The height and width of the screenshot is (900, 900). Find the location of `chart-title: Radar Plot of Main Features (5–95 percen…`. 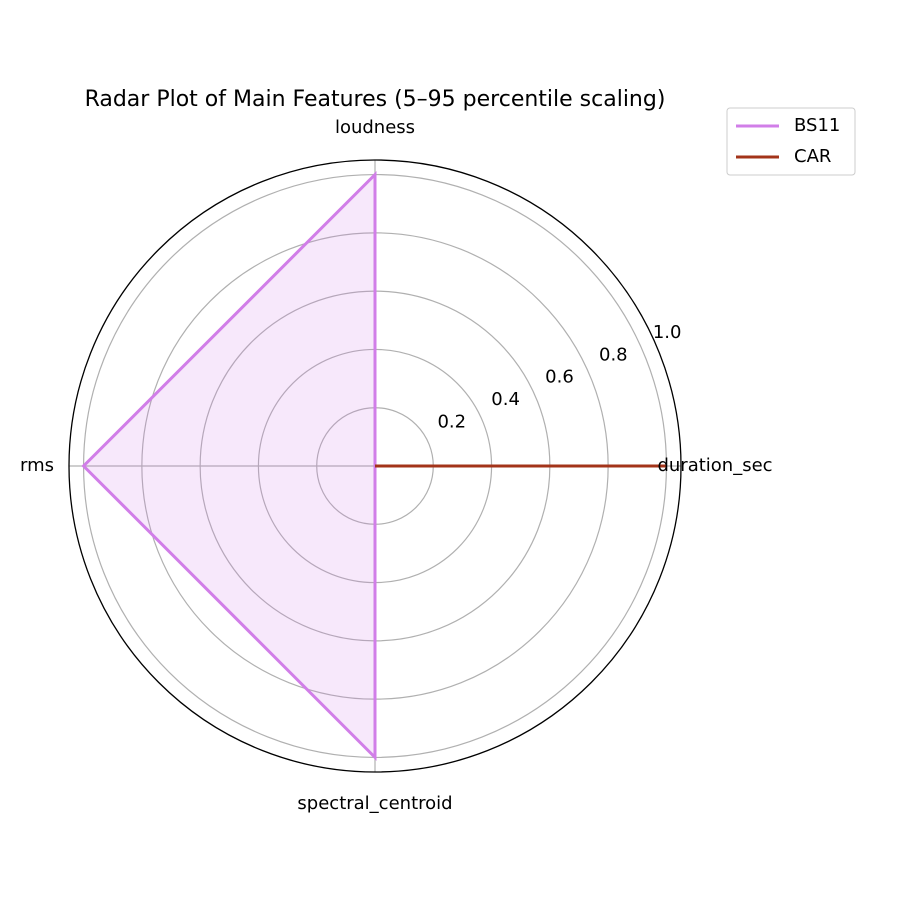

chart-title: Radar Plot of Main Features (5–95 percen… is located at coordinates (375, 99).